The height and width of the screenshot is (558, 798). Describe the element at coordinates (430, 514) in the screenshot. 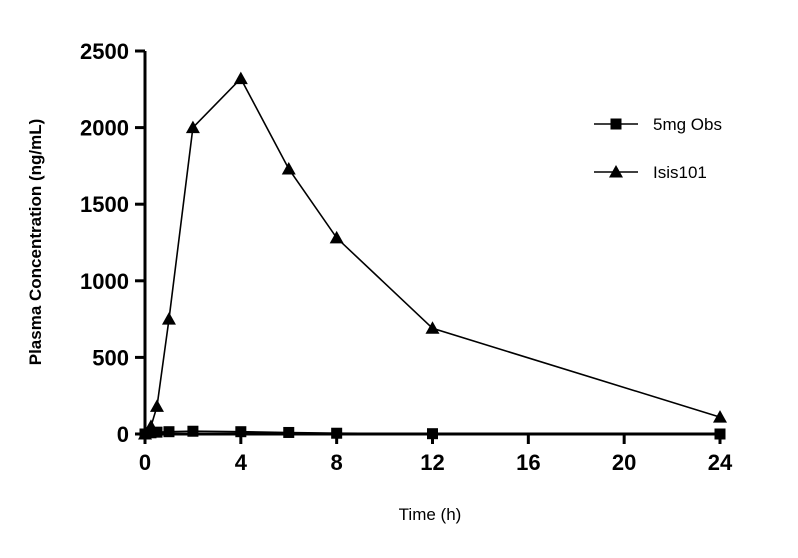

I see `x-axis-title: Time (h)` at that location.